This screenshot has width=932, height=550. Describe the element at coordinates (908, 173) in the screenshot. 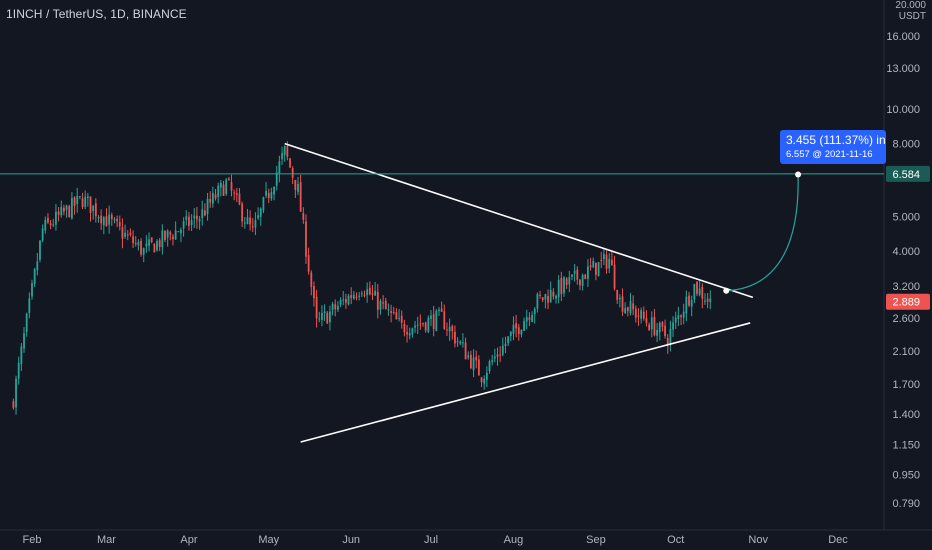

I see `target-price-label-bg` at that location.